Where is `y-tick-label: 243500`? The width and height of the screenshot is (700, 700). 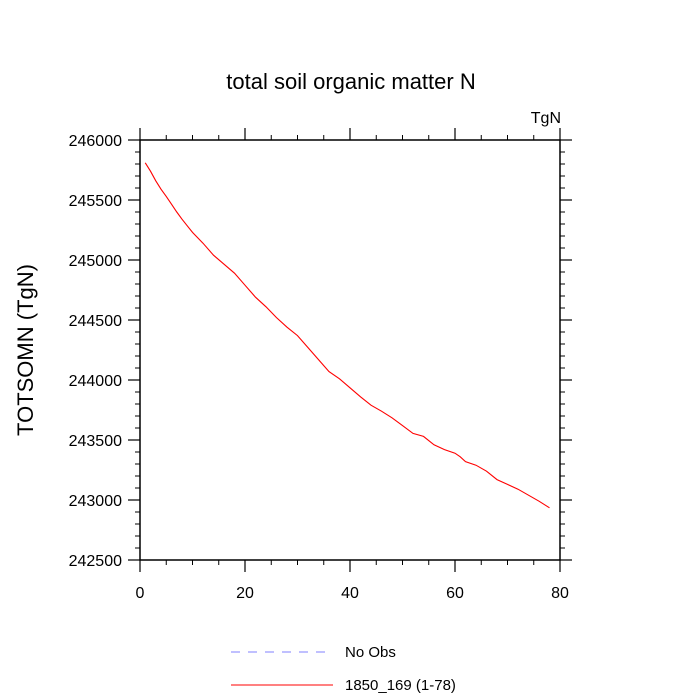
y-tick-label: 243500 is located at coordinates (95, 441).